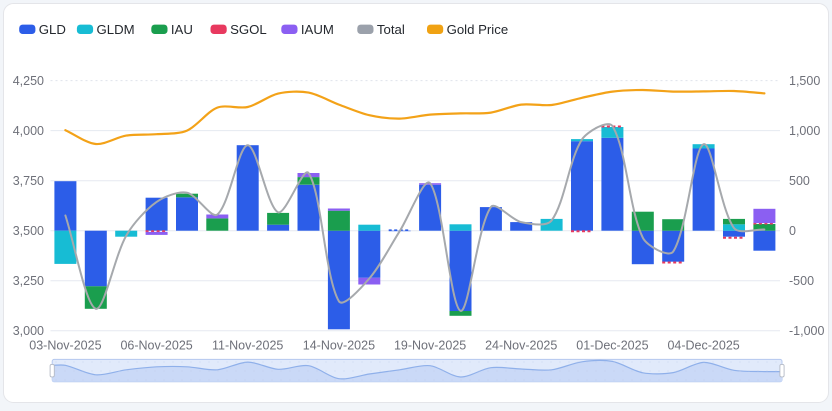 The image size is (832, 411). What do you see at coordinates (28, 281) in the screenshot?
I see `svg-text: 3,250` at bounding box center [28, 281].